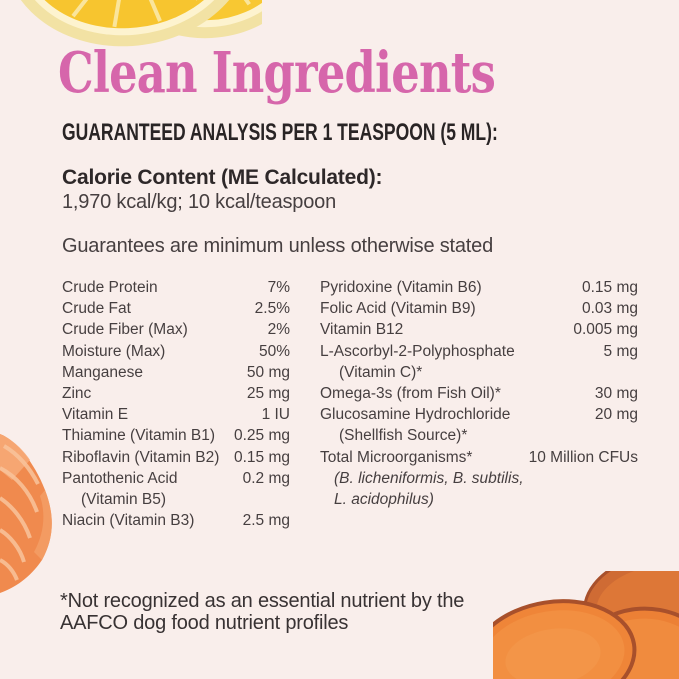  Describe the element at coordinates (275, 415) in the screenshot. I see `nutrient-value: 1 IU` at that location.